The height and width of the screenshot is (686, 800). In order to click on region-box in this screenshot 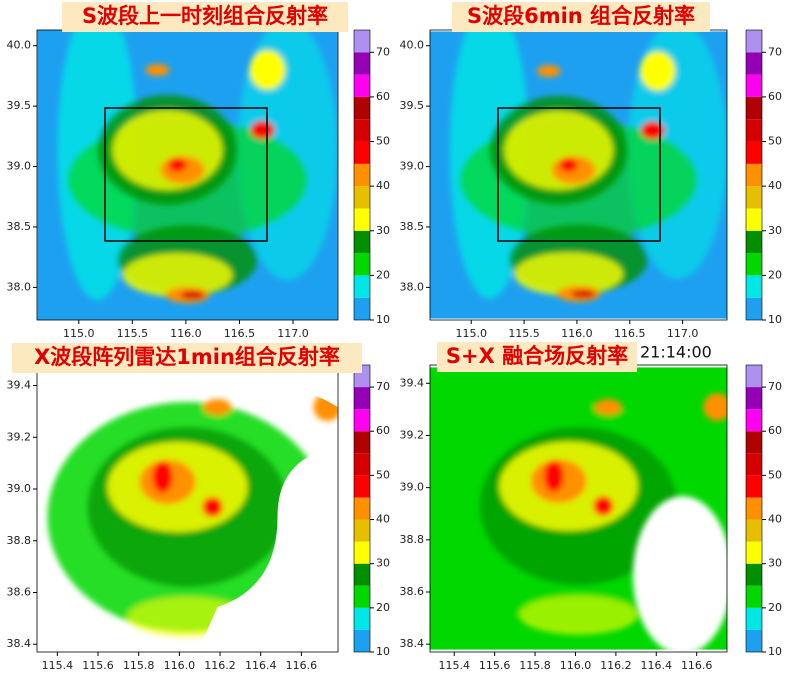, I will do `click(186, 174)`.